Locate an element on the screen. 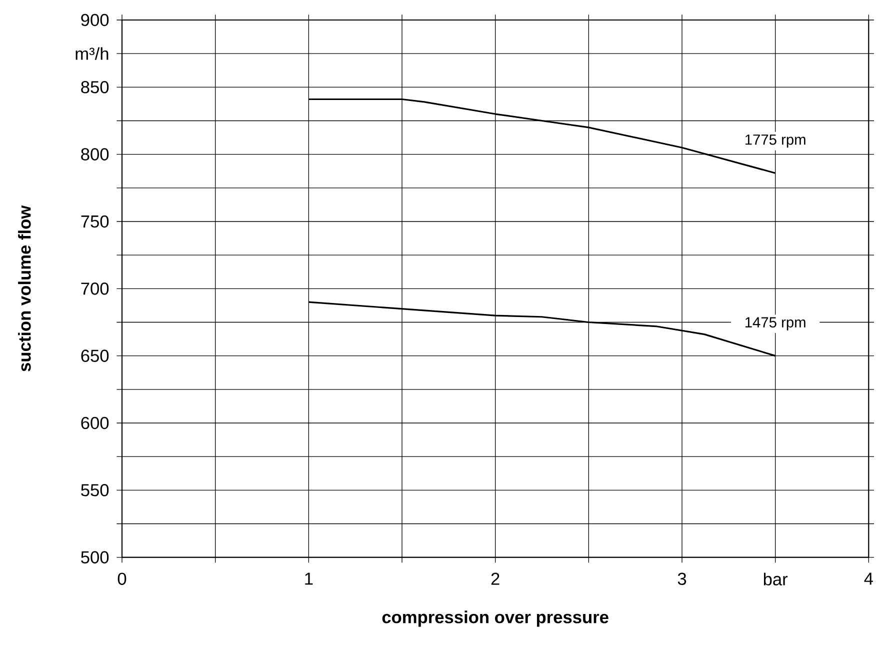 The height and width of the screenshot is (648, 878). series-label: 1775 rpm is located at coordinates (775, 141).